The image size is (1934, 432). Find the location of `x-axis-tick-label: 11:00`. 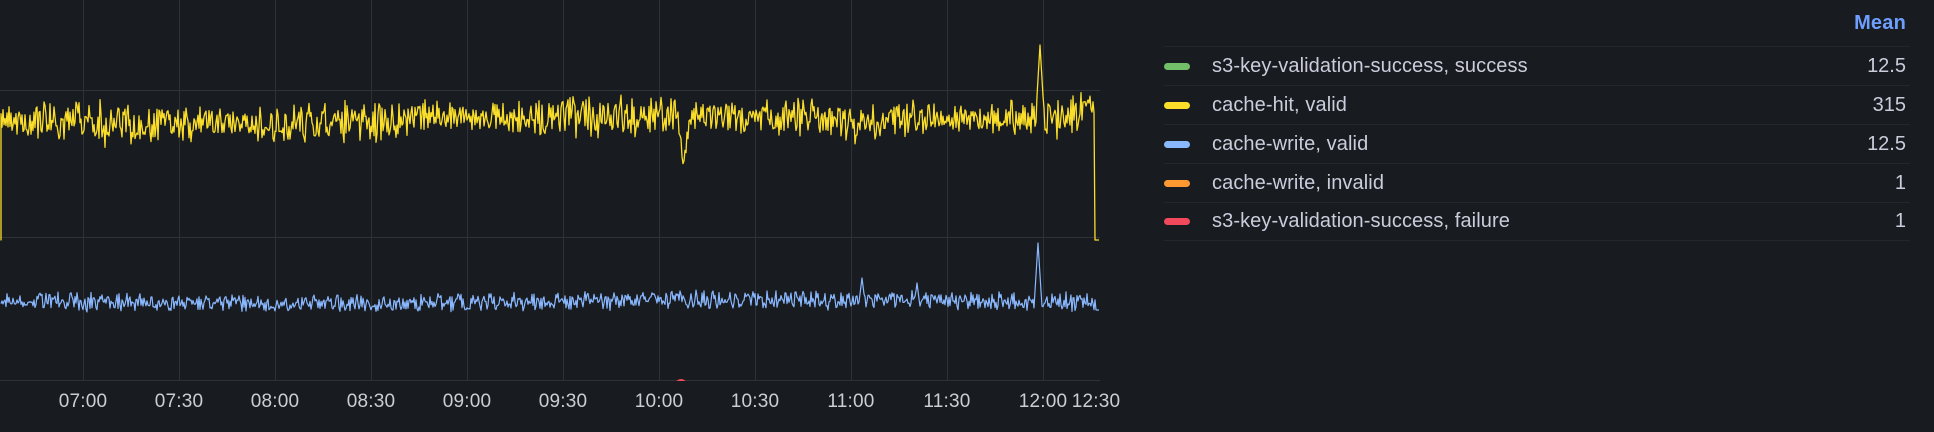

x-axis-tick-label: 11:00 is located at coordinates (851, 401).